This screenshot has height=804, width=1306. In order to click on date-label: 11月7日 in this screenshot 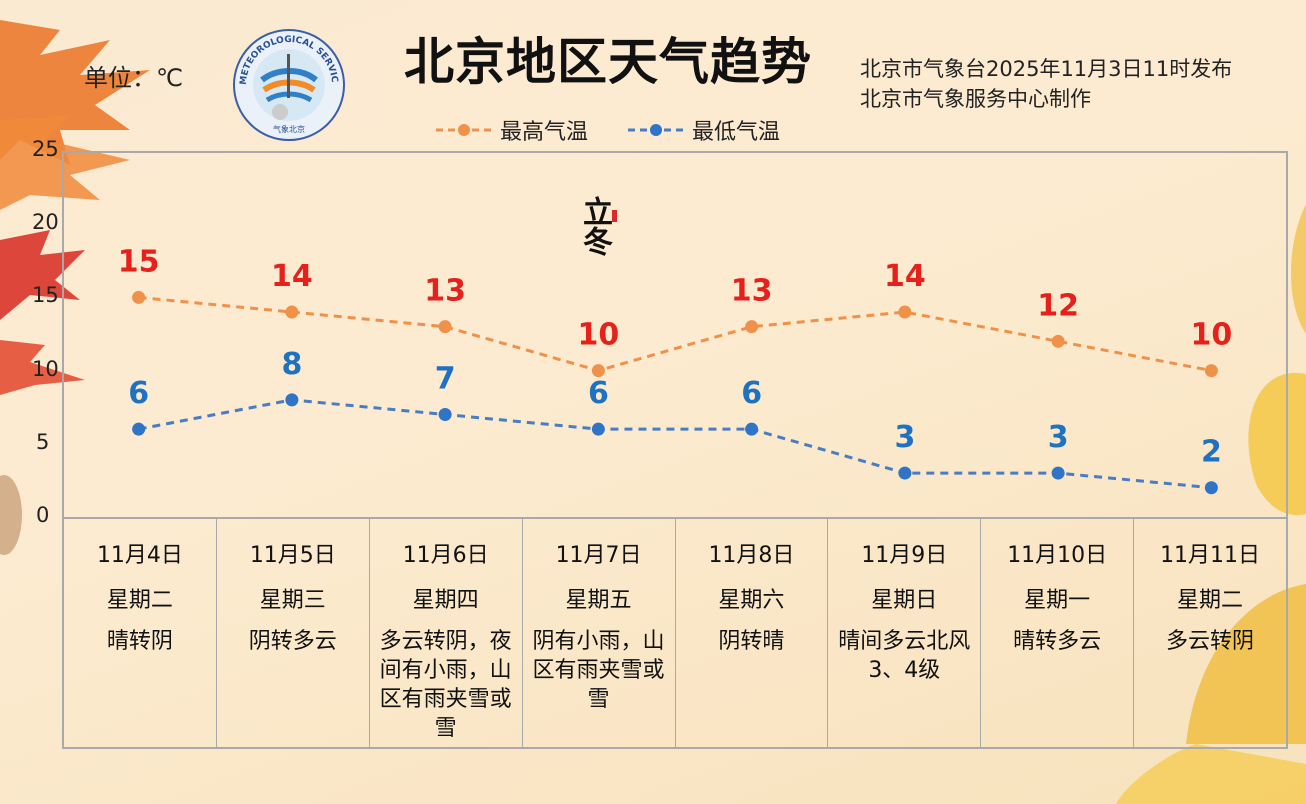, I will do `click(598, 555)`.